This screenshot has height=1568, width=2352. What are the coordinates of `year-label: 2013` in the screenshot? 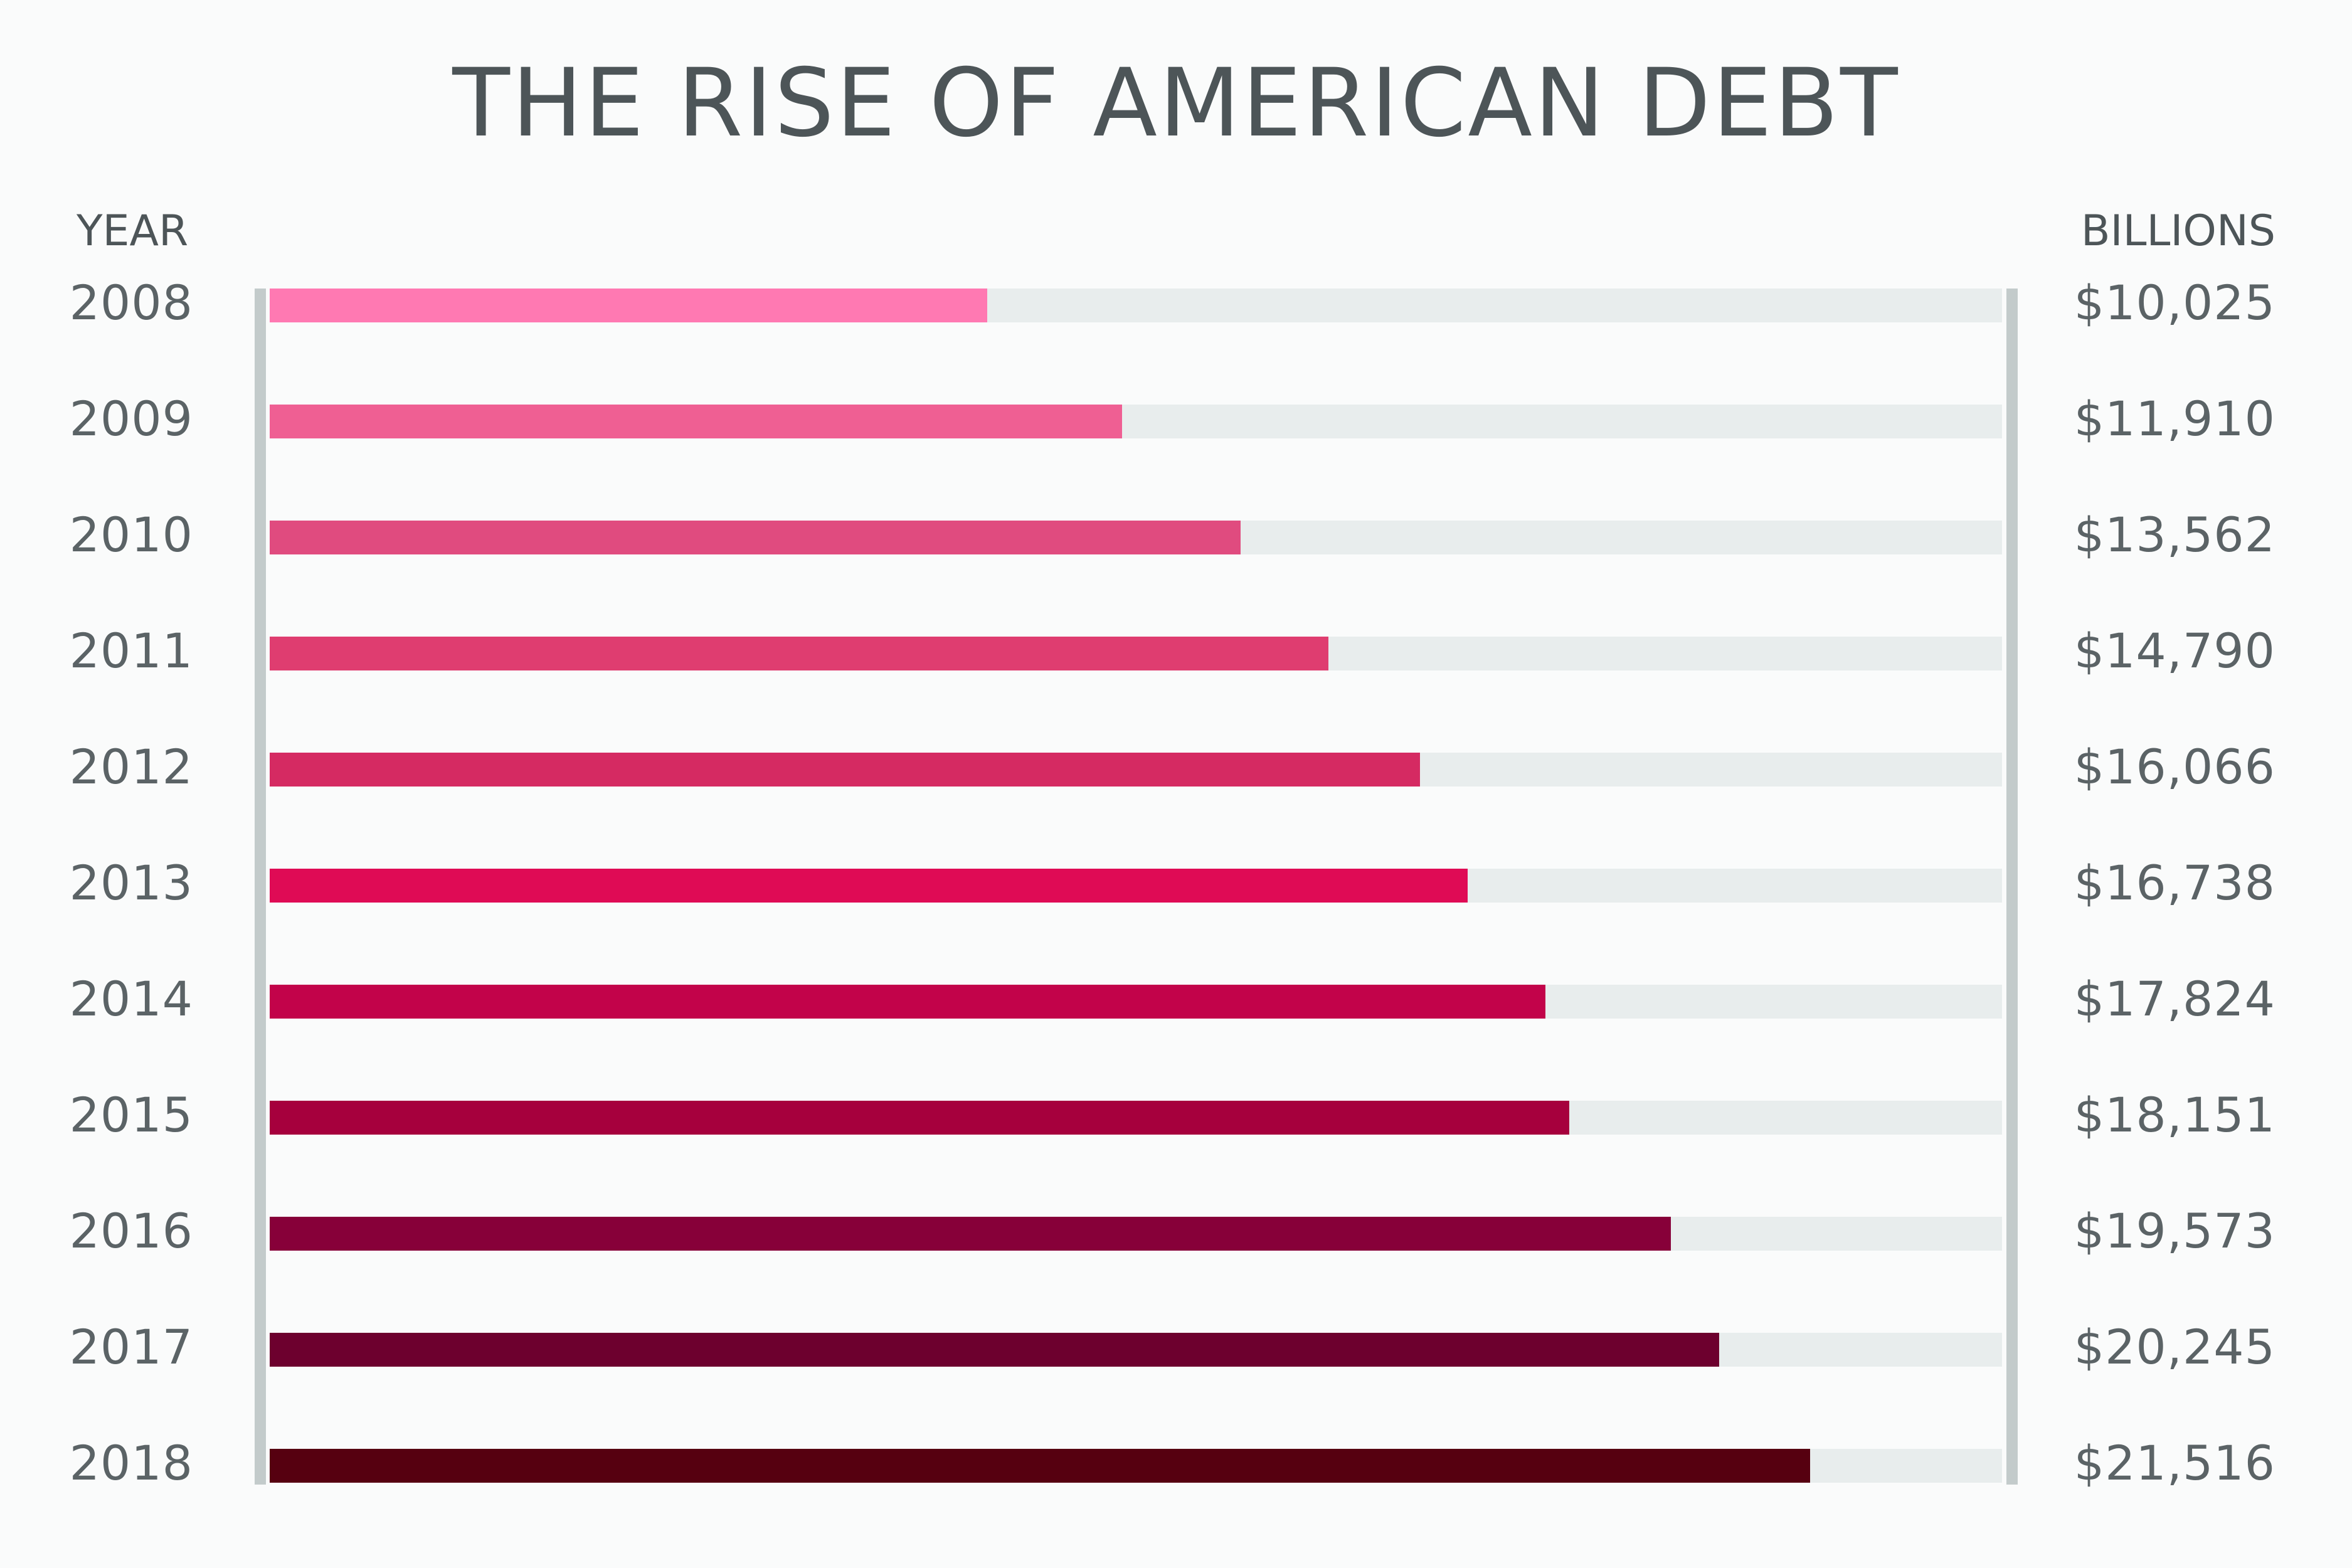 It's located at (131, 883).